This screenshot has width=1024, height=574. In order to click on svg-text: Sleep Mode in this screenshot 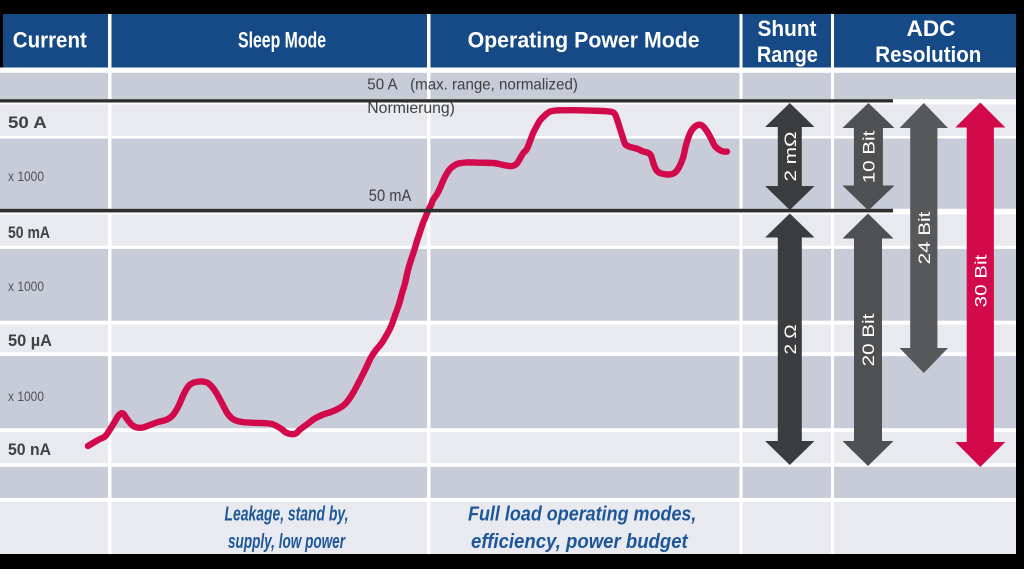, I will do `click(282, 39)`.